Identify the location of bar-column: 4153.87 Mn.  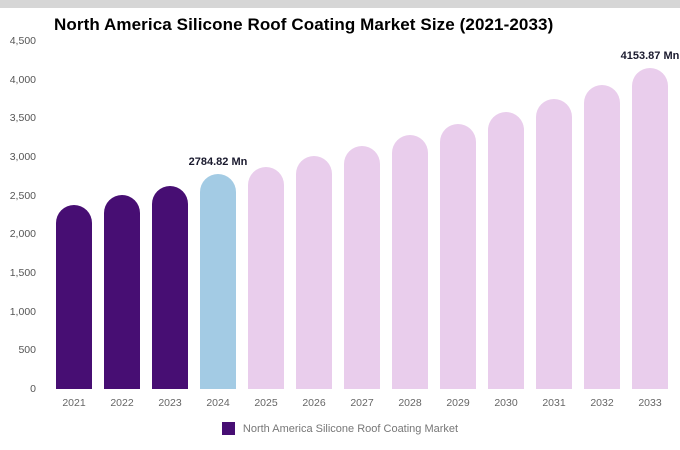
(650, 219).